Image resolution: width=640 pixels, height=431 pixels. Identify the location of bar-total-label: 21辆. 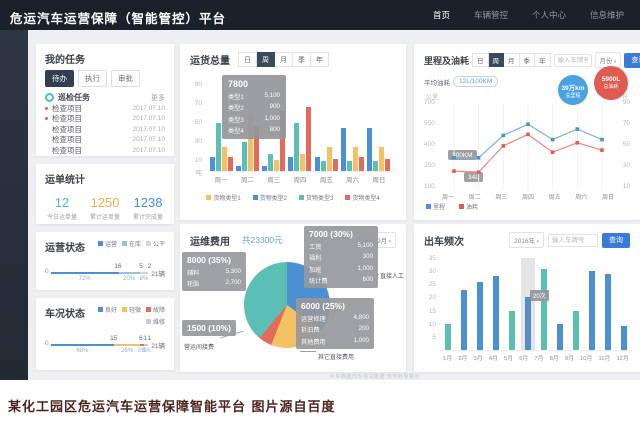
(158, 274).